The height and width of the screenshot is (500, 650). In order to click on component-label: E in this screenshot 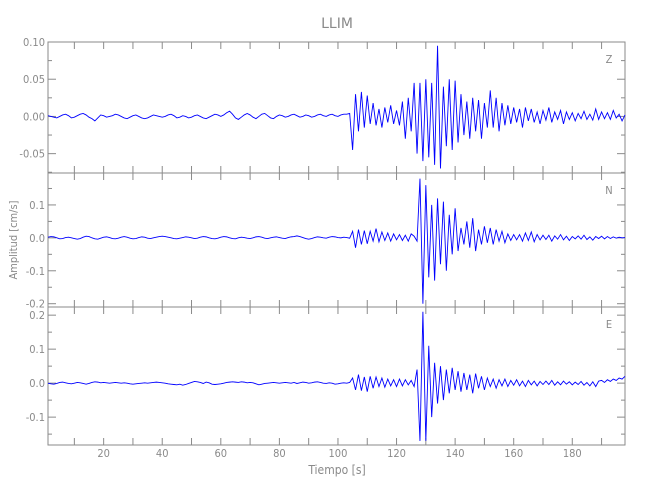, I will do `click(609, 324)`.